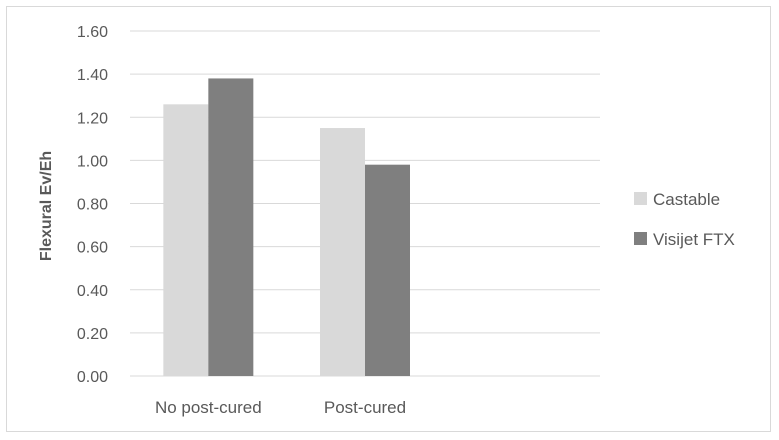  What do you see at coordinates (684, 219) in the screenshot?
I see `legend: Castable Visijet FTX` at bounding box center [684, 219].